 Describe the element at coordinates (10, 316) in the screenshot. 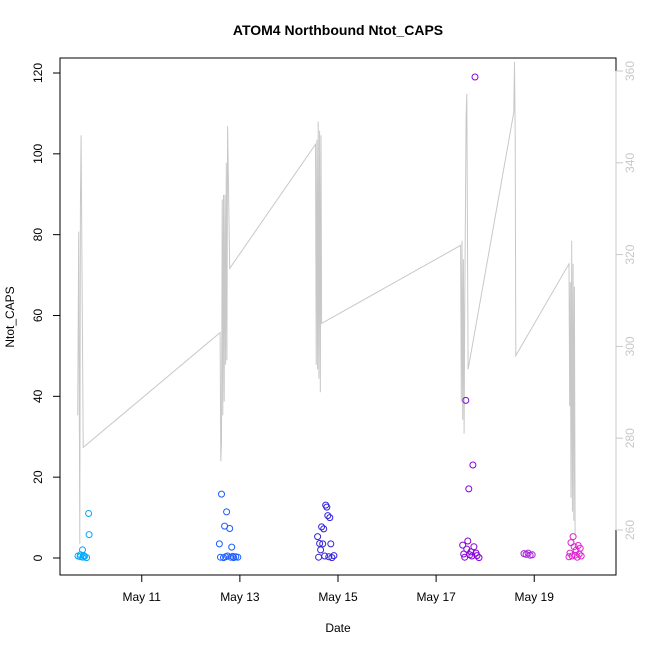

I see `y-axis-label: Ntot_CAPS` at that location.